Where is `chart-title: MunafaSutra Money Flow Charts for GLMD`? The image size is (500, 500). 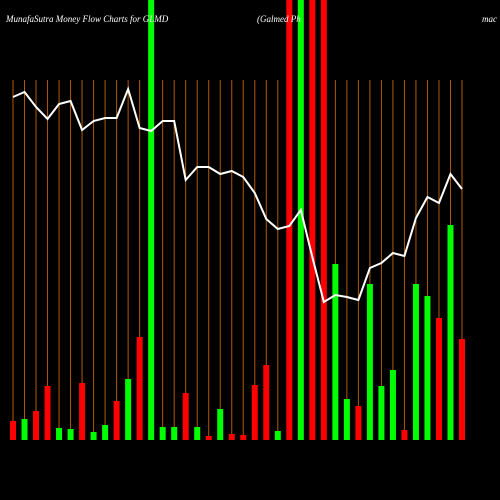 chart-title: MunafaSutra Money Flow Charts for GLMD is located at coordinates (87, 19).